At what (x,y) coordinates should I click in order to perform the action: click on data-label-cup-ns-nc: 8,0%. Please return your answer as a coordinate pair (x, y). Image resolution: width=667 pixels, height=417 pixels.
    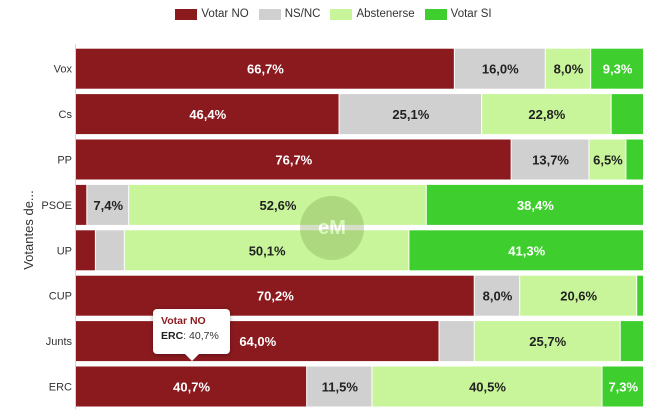
    Looking at the image, I should click on (498, 296).